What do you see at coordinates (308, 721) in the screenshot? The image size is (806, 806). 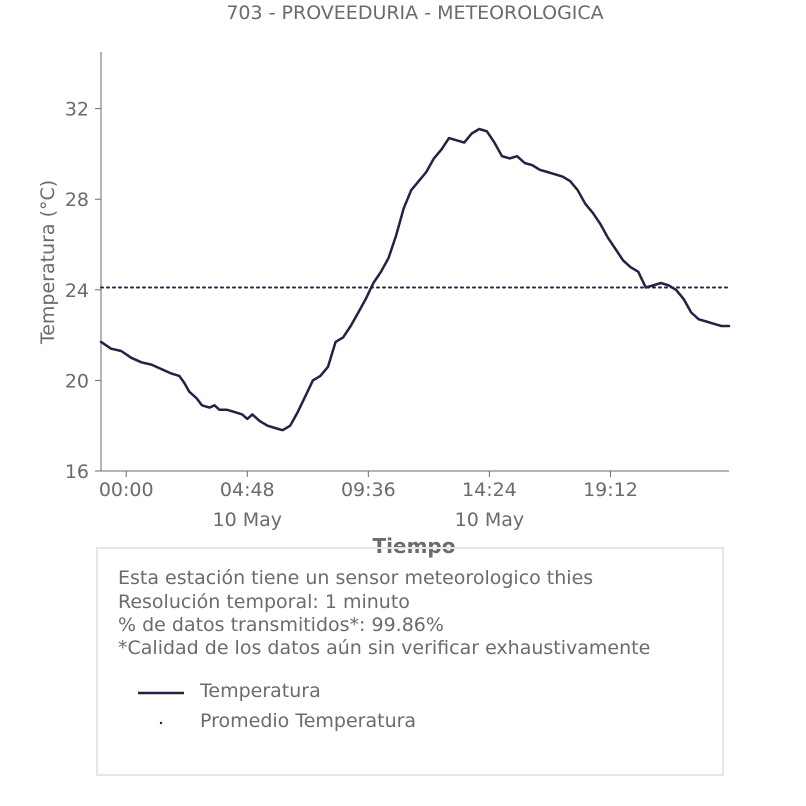 I see `legend-label-promedio: Promedio Temperatura` at bounding box center [308, 721].